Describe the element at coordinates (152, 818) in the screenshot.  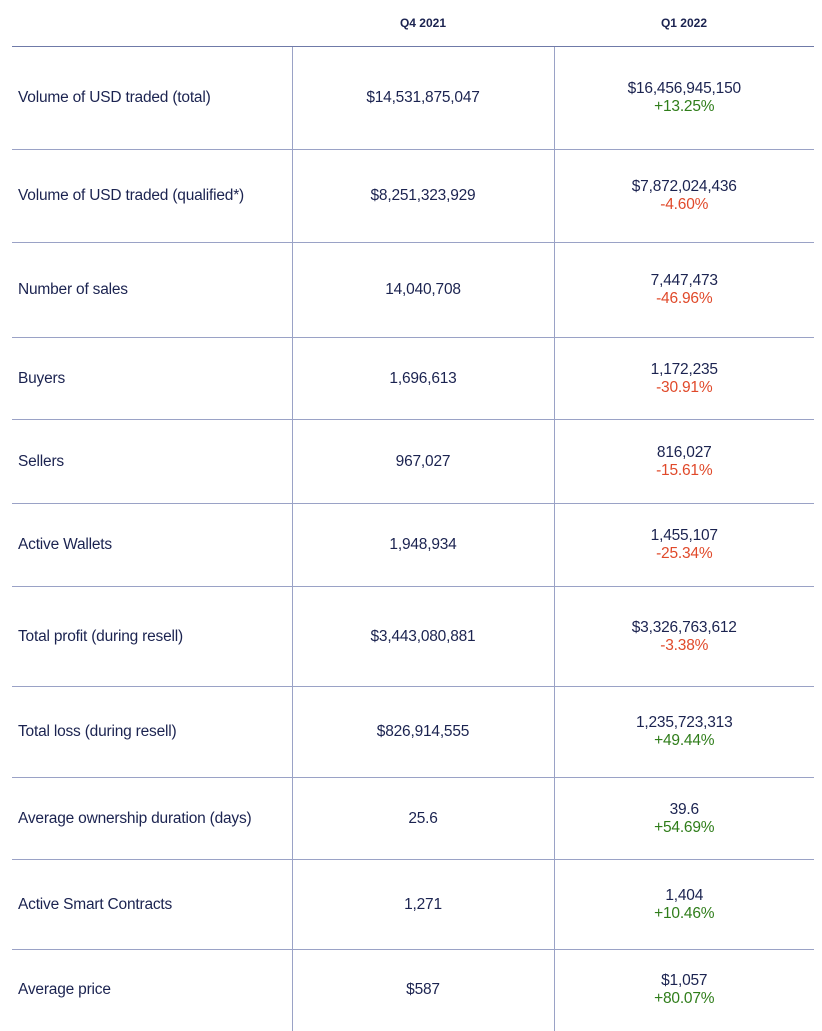
I see `metric-label: Average ownership duration (days)` at that location.